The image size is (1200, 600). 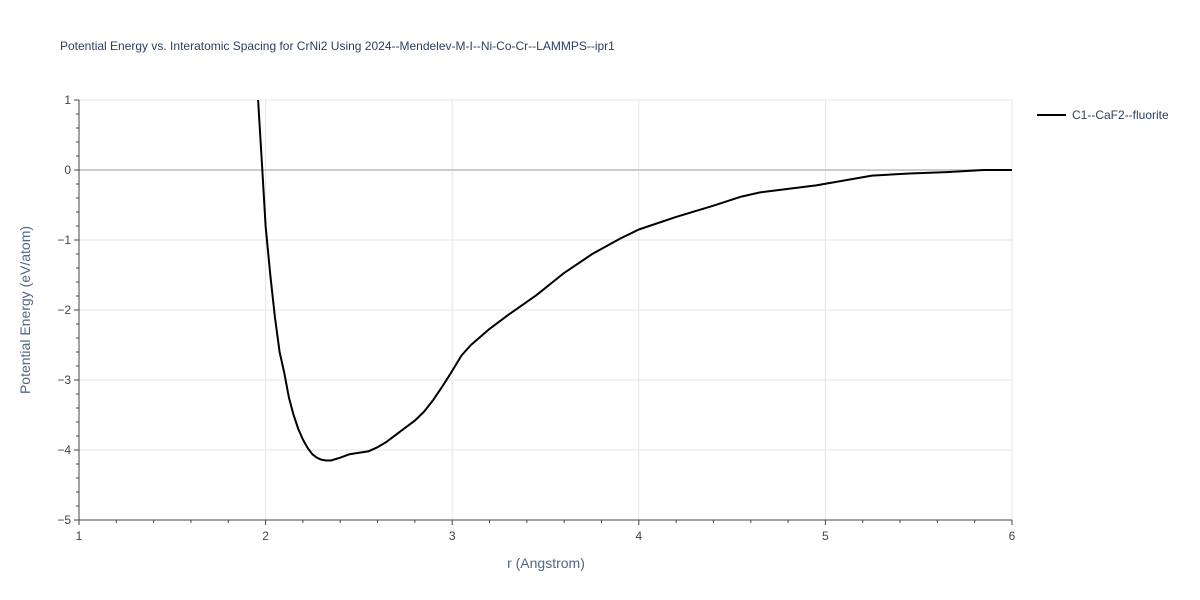 I want to click on y-tick-label: −2, so click(x=64, y=310).